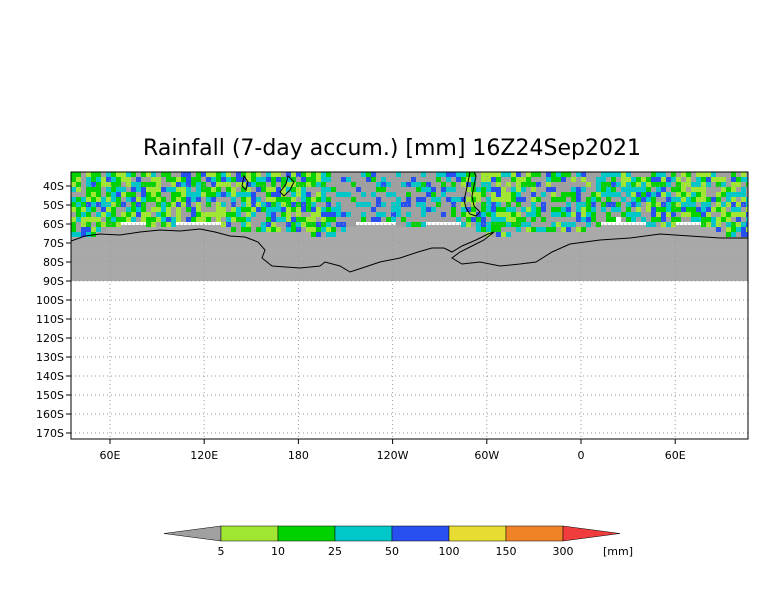 The width and height of the screenshot is (784, 612). Describe the element at coordinates (486, 455) in the screenshot. I see `lon-label: 60W` at that location.